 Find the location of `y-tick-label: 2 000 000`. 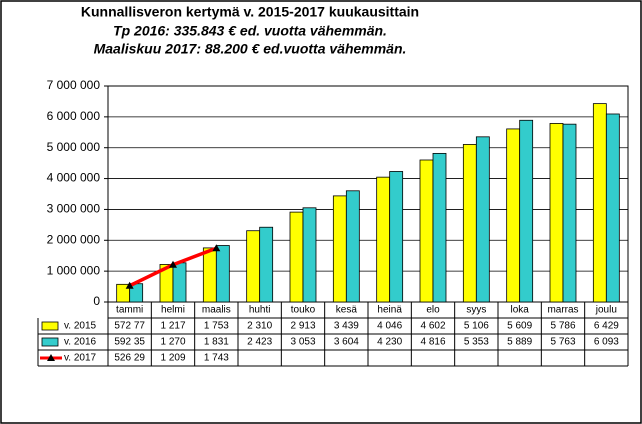

y-tick-label: 2 000 000 is located at coordinates (74, 239).